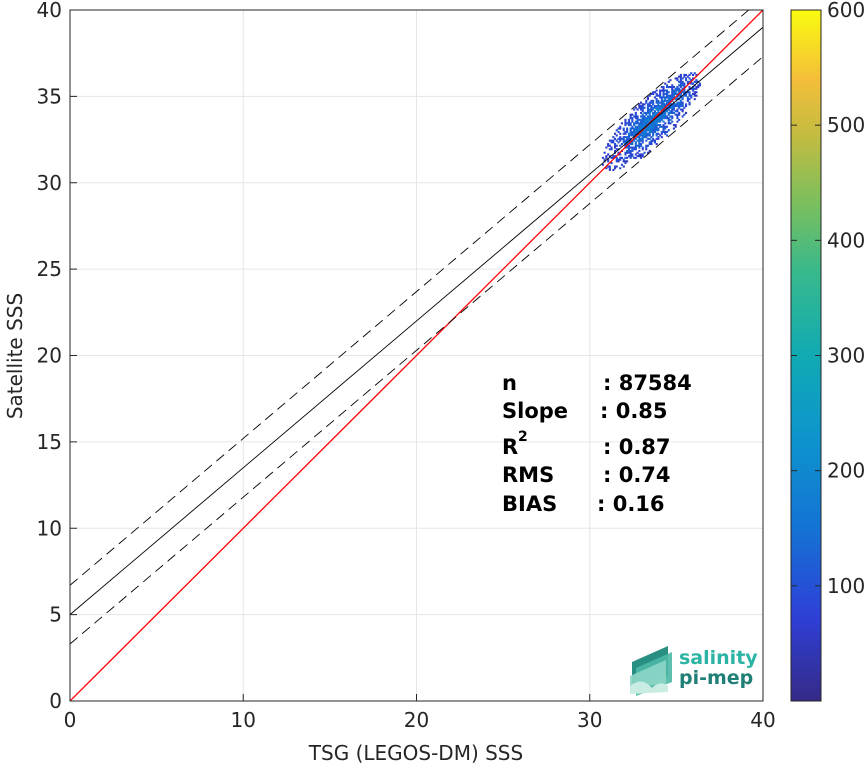 The height and width of the screenshot is (767, 865). What do you see at coordinates (49, 442) in the screenshot?
I see `y-tick-label: 15` at bounding box center [49, 442].